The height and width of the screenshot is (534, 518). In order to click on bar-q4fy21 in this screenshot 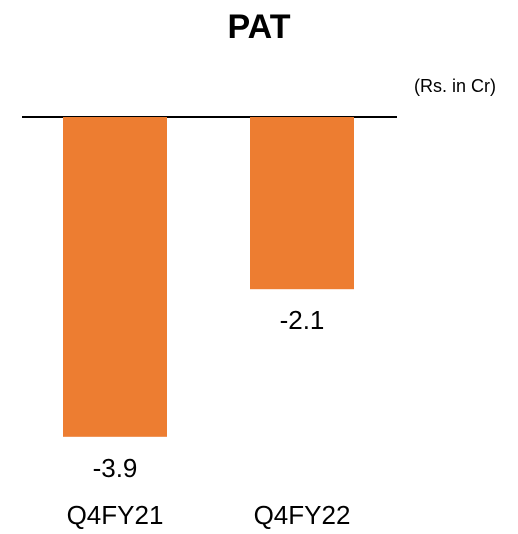, I will do `click(115, 277)`.